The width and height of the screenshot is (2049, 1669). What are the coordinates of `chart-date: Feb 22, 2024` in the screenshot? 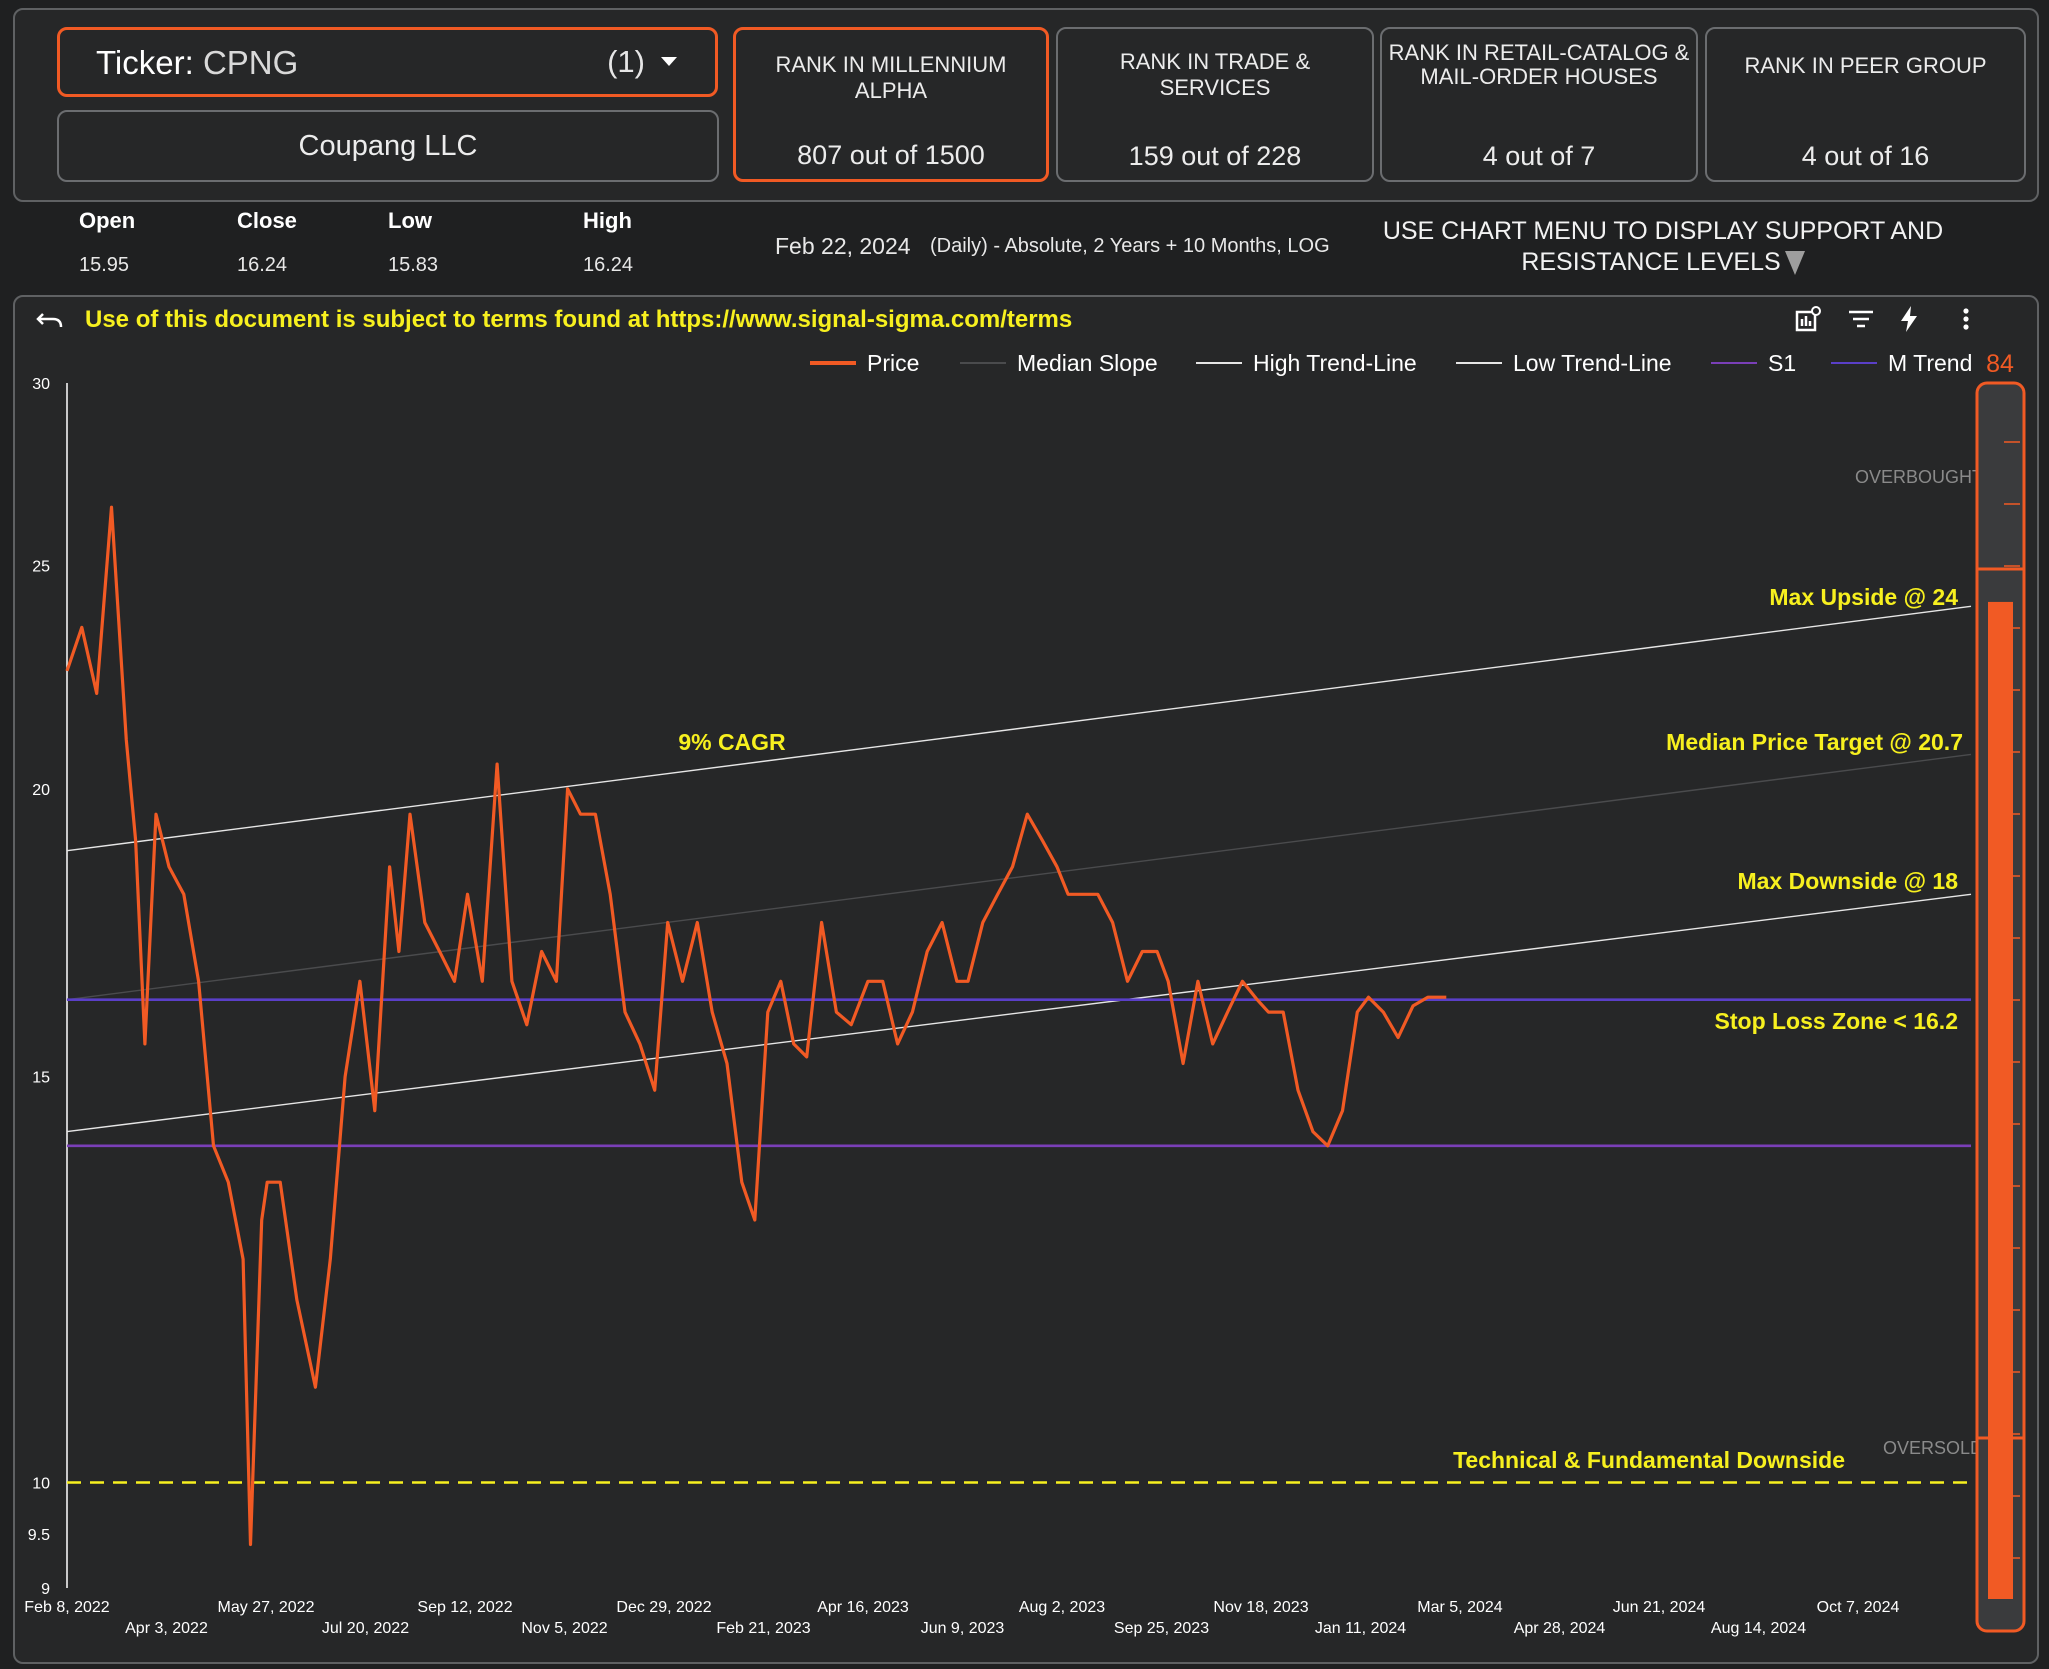 It's located at (843, 246).